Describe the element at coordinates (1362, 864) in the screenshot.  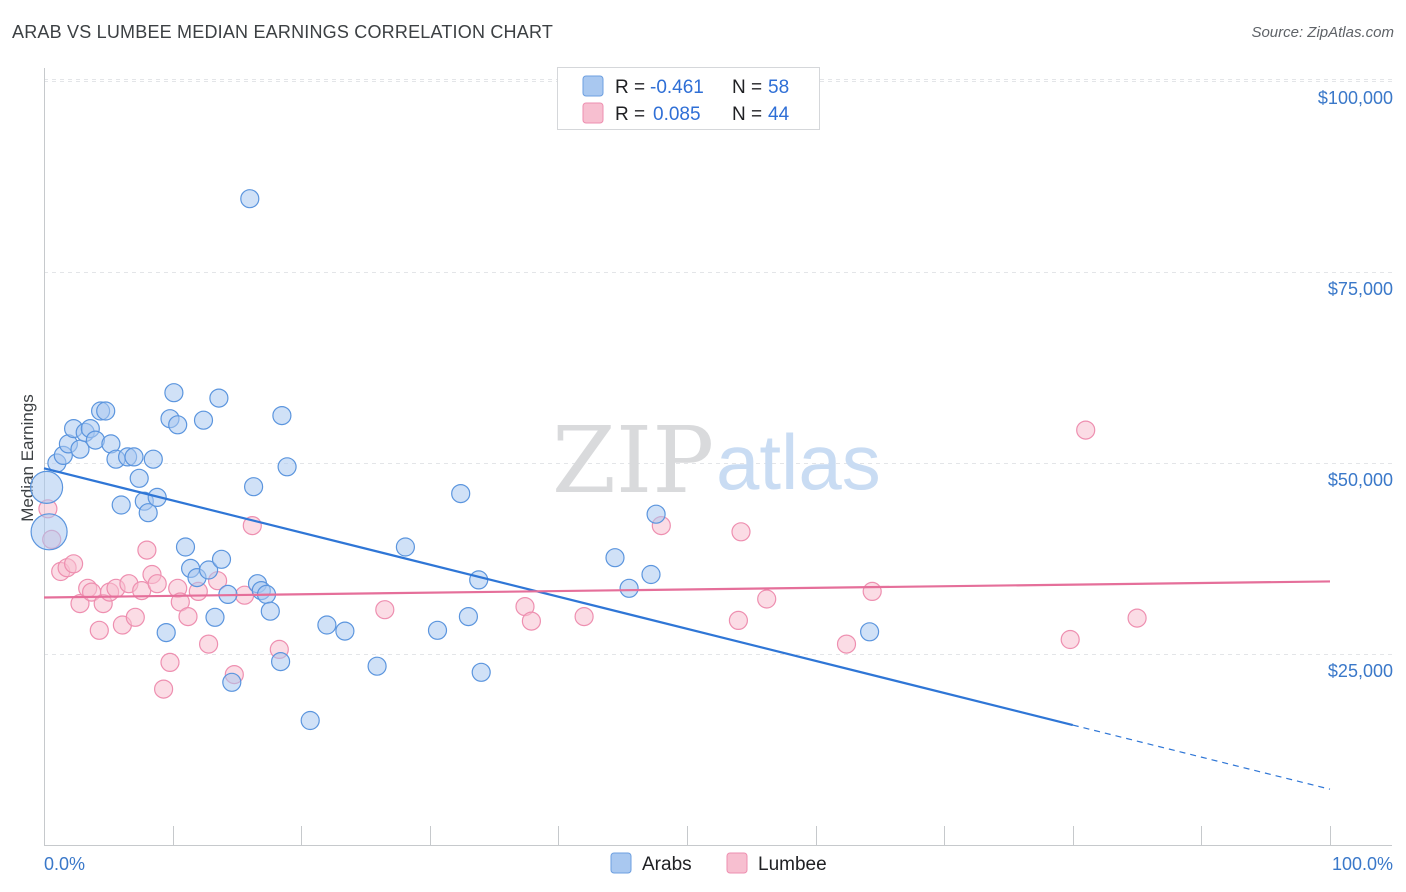
I see `x-tick-label-max: 100.0%` at that location.